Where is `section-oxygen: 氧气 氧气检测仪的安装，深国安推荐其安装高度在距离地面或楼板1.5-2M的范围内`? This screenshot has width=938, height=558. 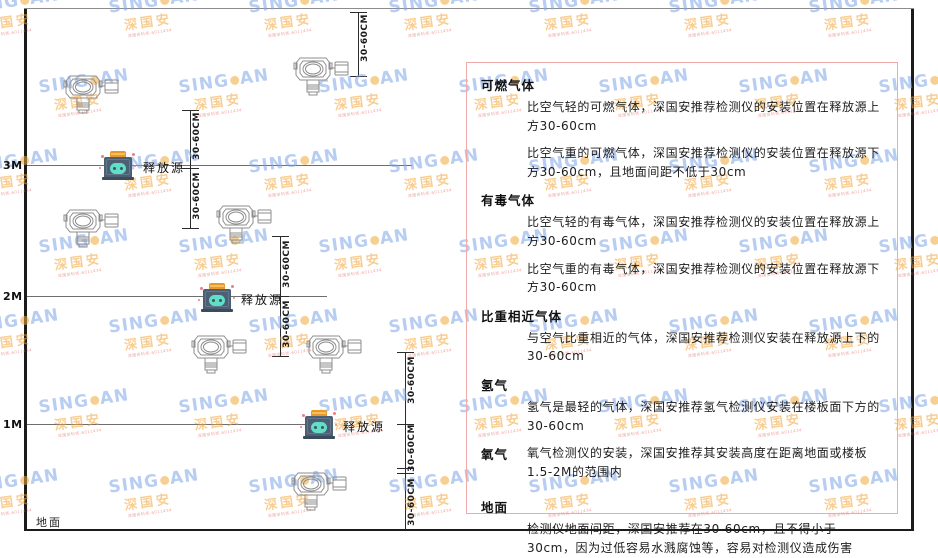
section-oxygen: 氧气 氧气检测仪的安装，深国安推荐其安装高度在距离地面或楼板1.5-2M的范围内 is located at coordinates (682, 462).